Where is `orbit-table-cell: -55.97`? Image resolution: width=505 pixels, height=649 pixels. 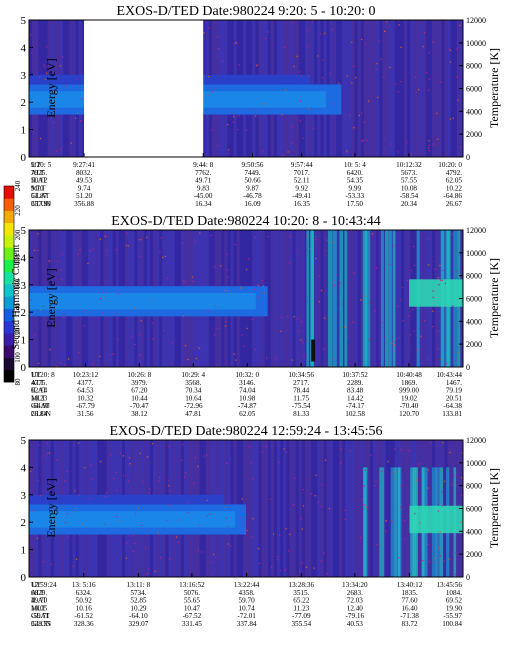 orbit-table-cell: -55.97 is located at coordinates (452, 616).